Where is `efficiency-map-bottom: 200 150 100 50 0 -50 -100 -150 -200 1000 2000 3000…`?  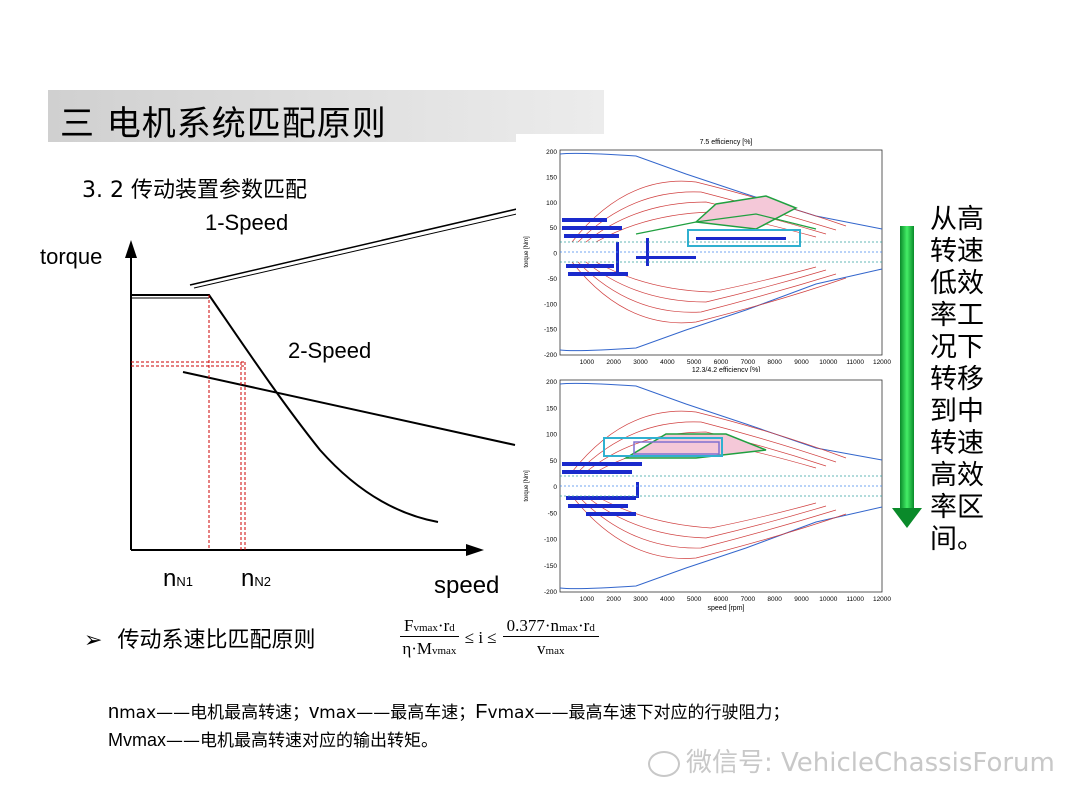 efficiency-map-bottom: 200 150 100 50 0 -50 -100 -150 -200 1000 2000 3000… is located at coordinates (706, 492).